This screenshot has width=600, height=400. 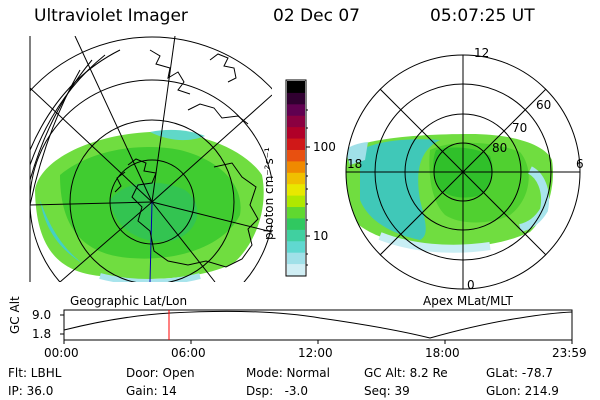 What do you see at coordinates (315, 353) in the screenshot?
I see `time-tick-2: 12:00` at bounding box center [315, 353].